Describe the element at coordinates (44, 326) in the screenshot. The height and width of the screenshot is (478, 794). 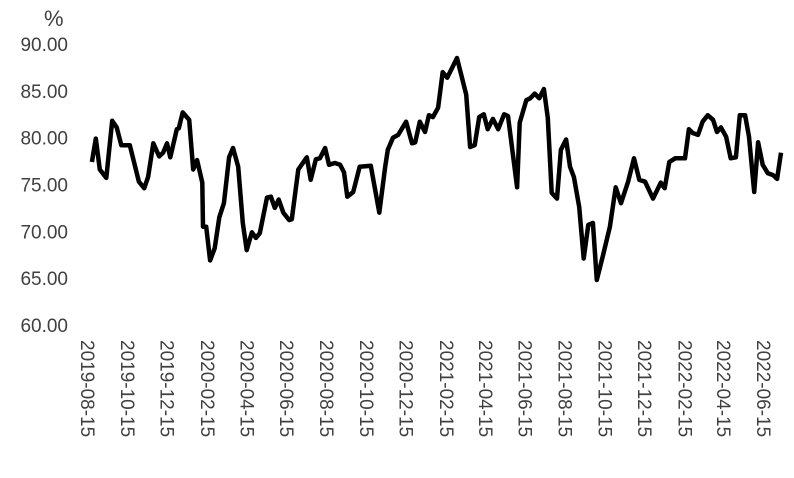
I see `y-tick-label: 60.00` at that location.